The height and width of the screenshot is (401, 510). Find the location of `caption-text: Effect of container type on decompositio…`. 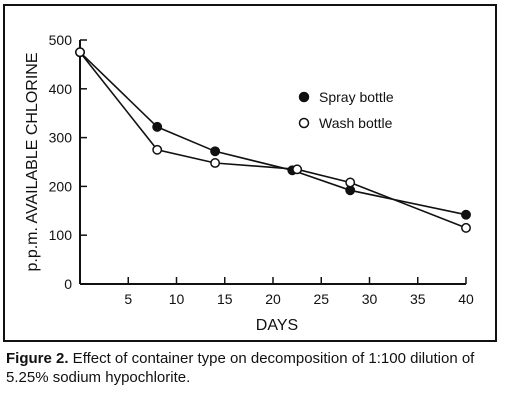

caption-text: Effect of container type on decompositio… is located at coordinates (240, 368).